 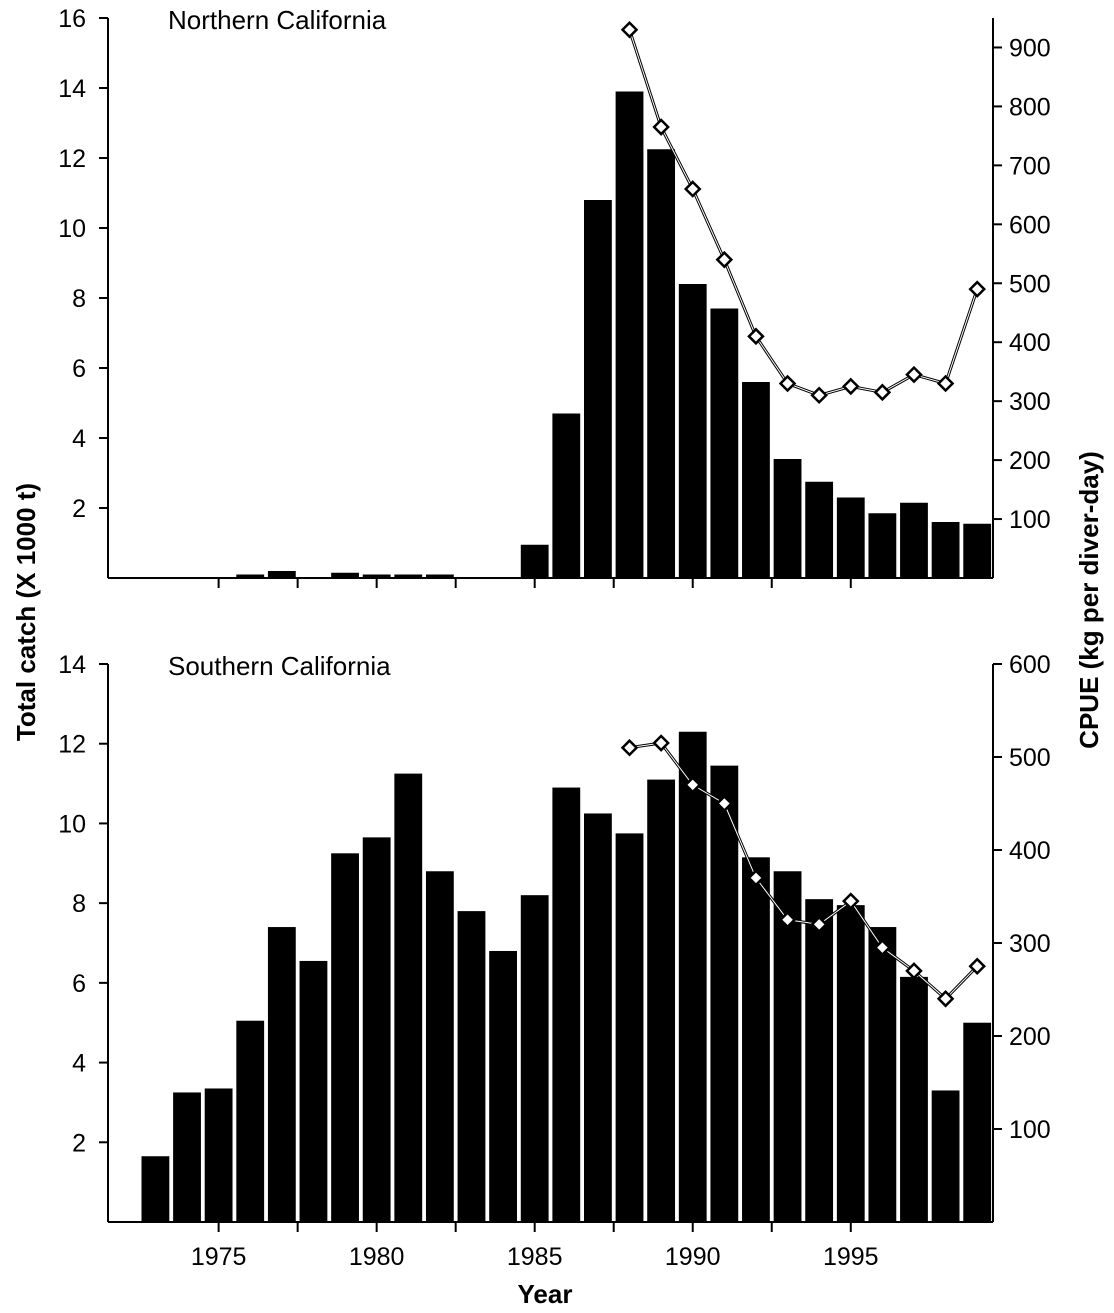 What do you see at coordinates (977, 966) in the screenshot?
I see `cpue-point-1999` at bounding box center [977, 966].